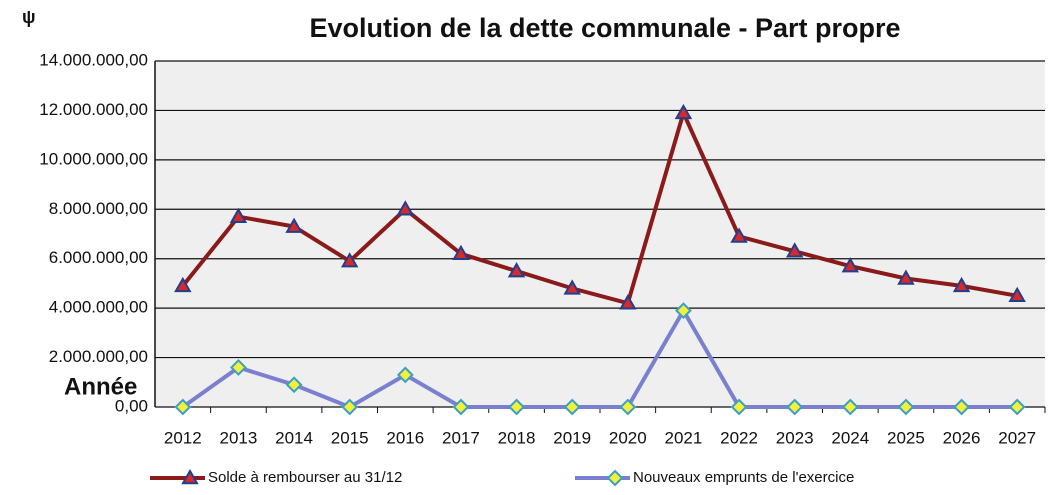 The image size is (1053, 495). Describe the element at coordinates (906, 437) in the screenshot. I see `x-tick-label: 2025` at that location.